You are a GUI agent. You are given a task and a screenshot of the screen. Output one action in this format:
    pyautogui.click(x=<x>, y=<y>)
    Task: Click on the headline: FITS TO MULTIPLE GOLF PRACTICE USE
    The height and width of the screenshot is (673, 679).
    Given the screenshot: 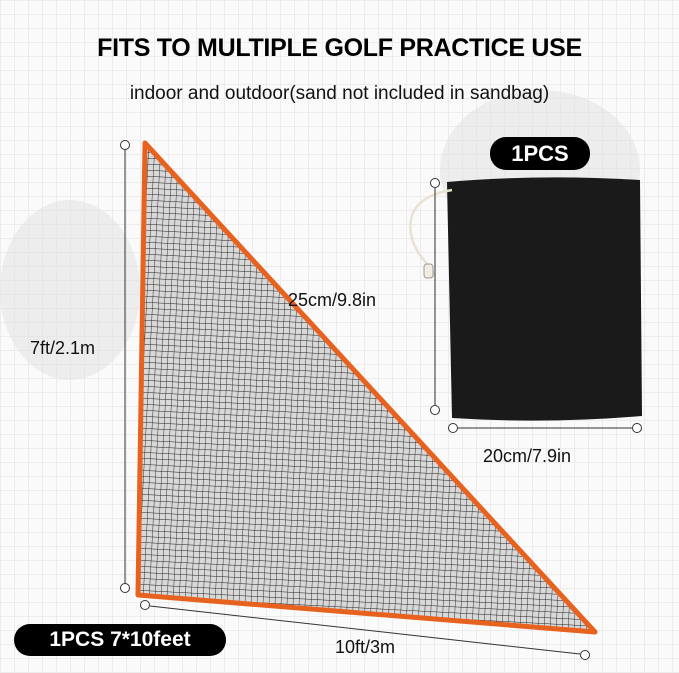 What is the action you would take?
    pyautogui.click(x=339, y=48)
    